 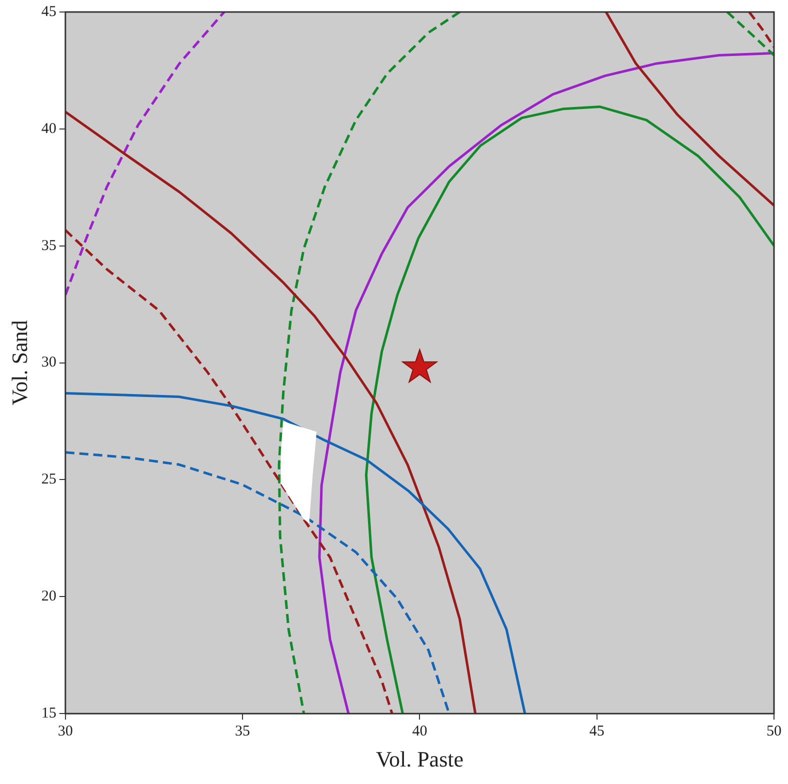 I want to click on x-tick-label: 50, so click(x=774, y=732).